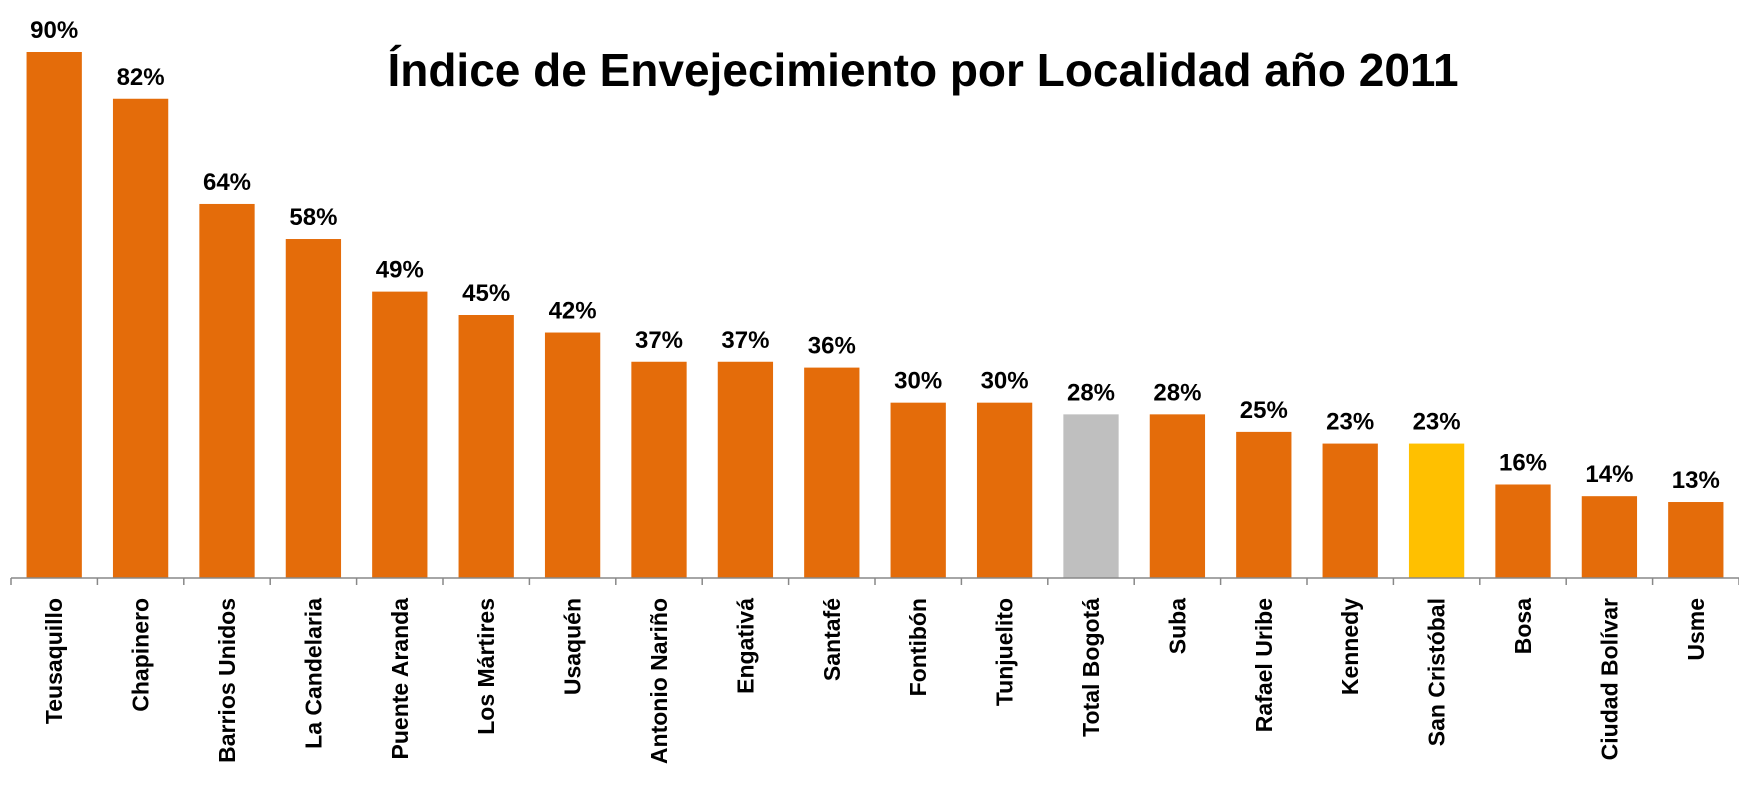 The image size is (1739, 804). Describe the element at coordinates (1350, 646) in the screenshot. I see `x-tick-label: Kennedy` at that location.